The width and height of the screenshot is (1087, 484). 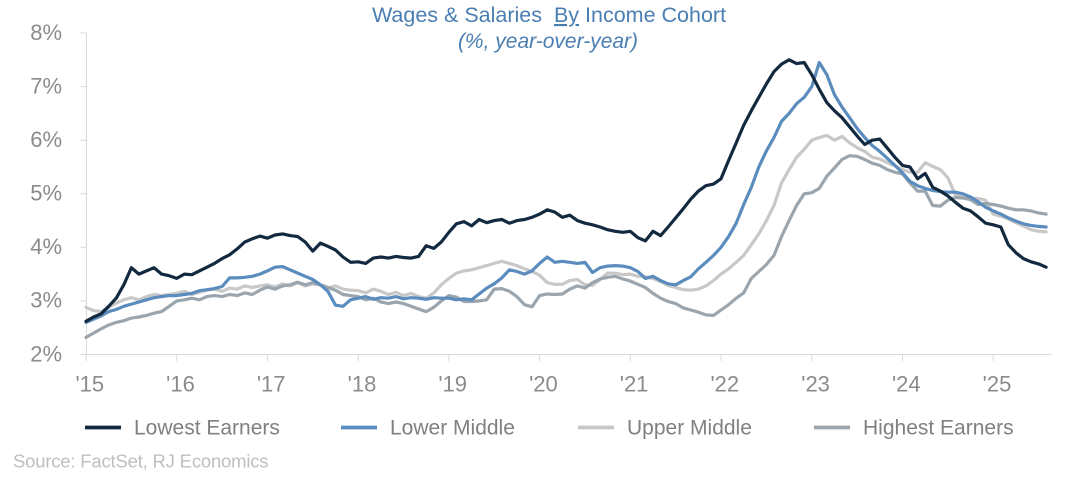 I want to click on svg-text: 8%, so click(x=46, y=32).